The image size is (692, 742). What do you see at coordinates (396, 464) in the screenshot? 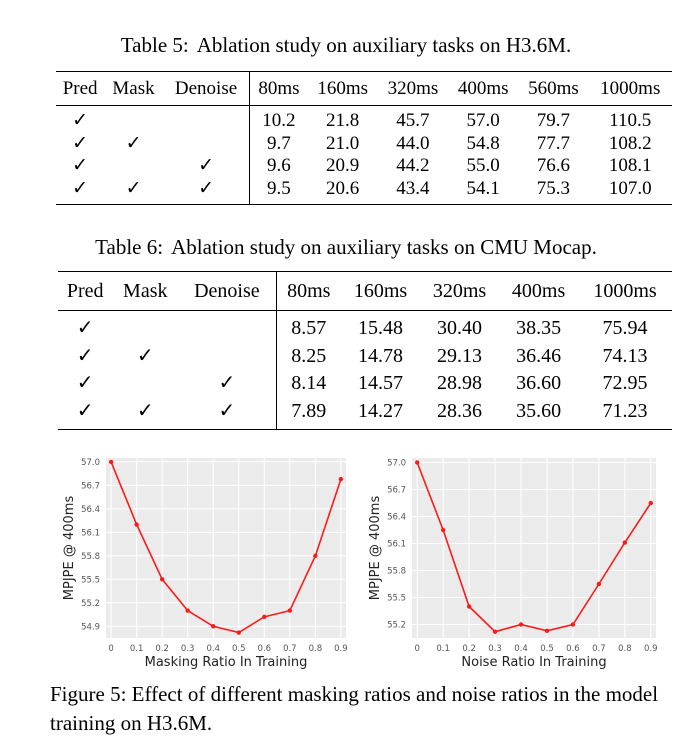
I see `y-tick-label: 57.0` at bounding box center [396, 464].